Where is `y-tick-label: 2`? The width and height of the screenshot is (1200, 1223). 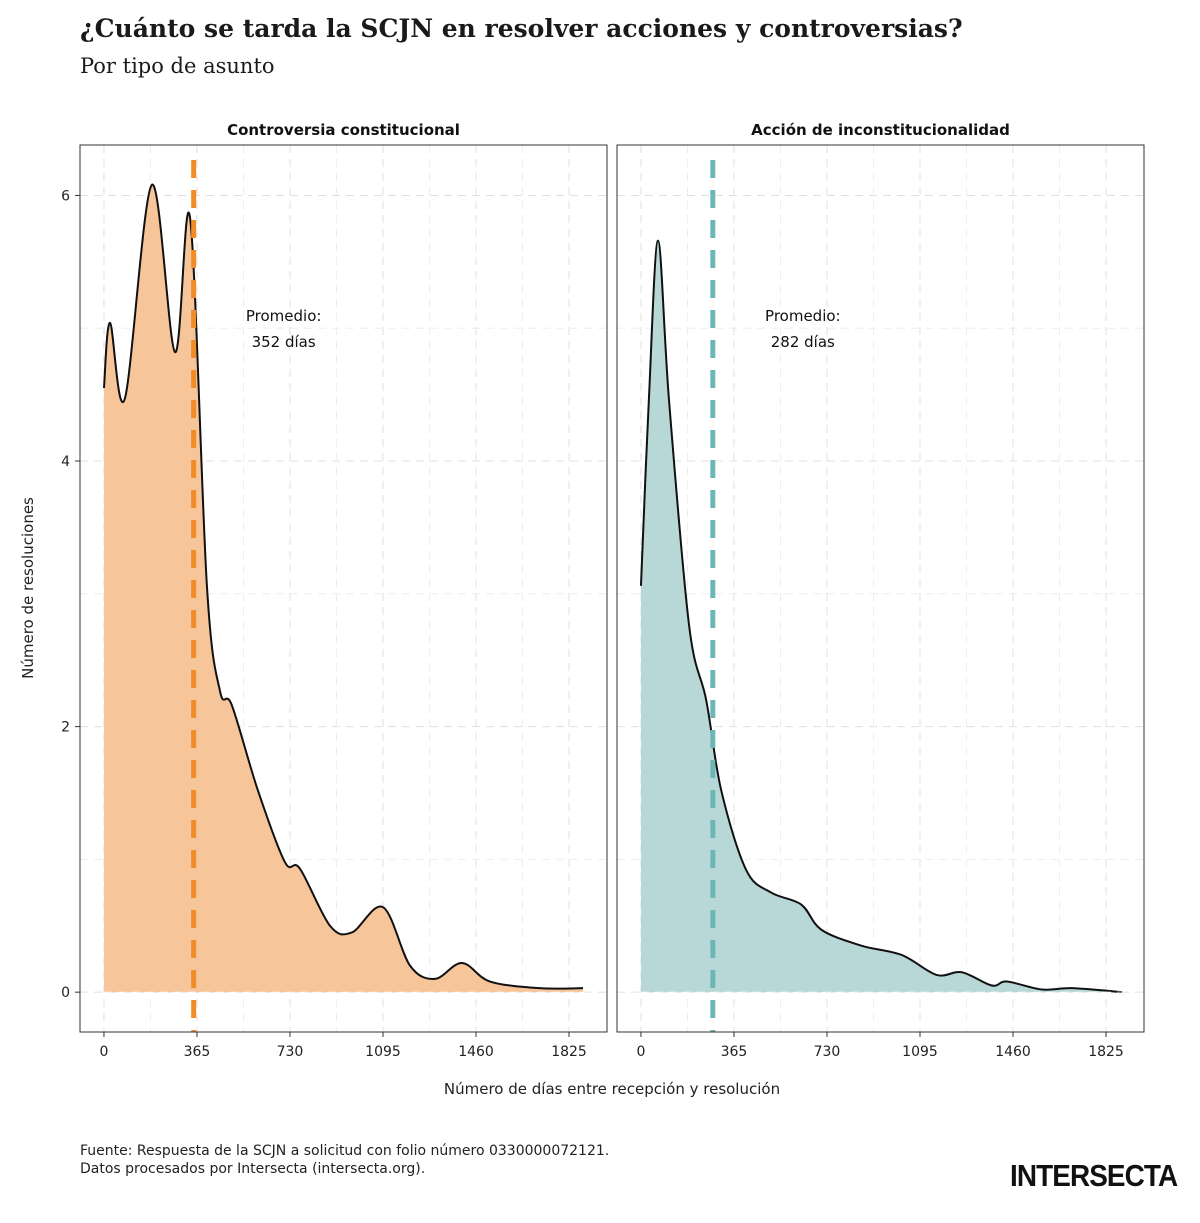
y-tick-label: 2 is located at coordinates (65, 728).